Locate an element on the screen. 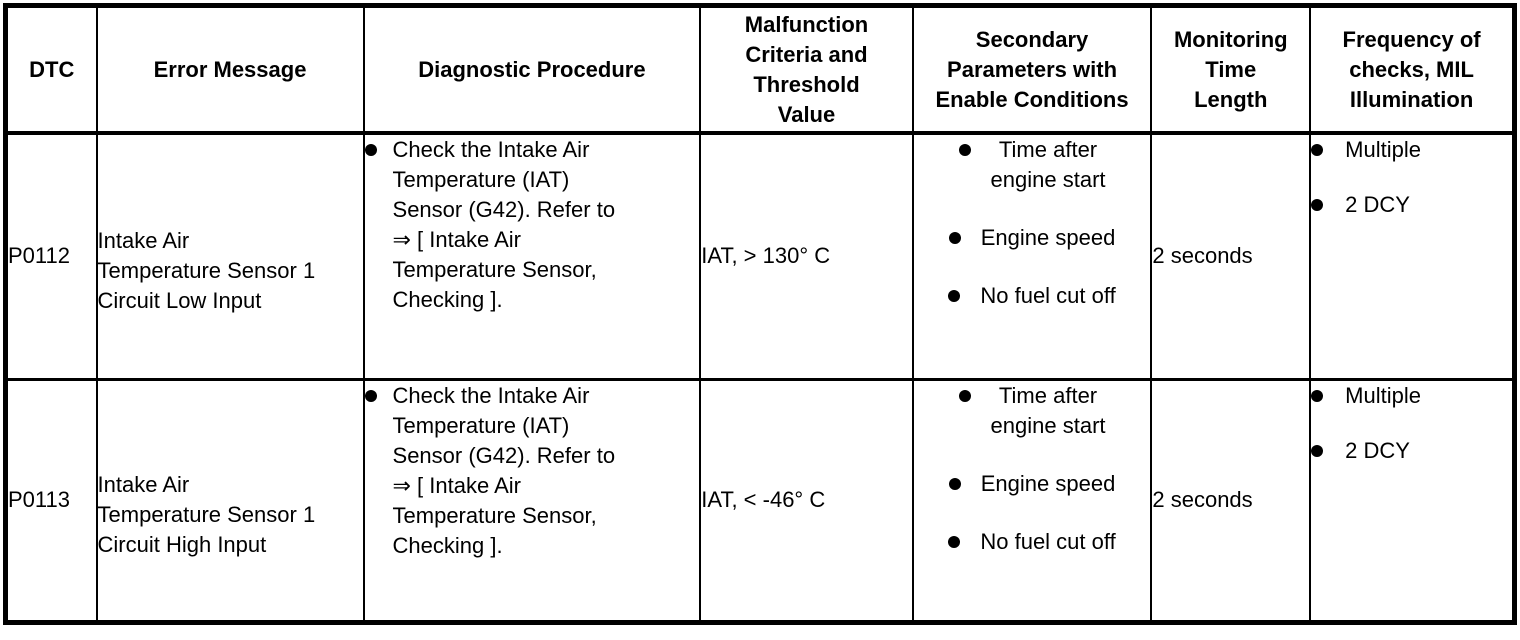 Image resolution: width=1520 pixels, height=640 pixels. dtc-code-cell: P0113 is located at coordinates (51, 500).